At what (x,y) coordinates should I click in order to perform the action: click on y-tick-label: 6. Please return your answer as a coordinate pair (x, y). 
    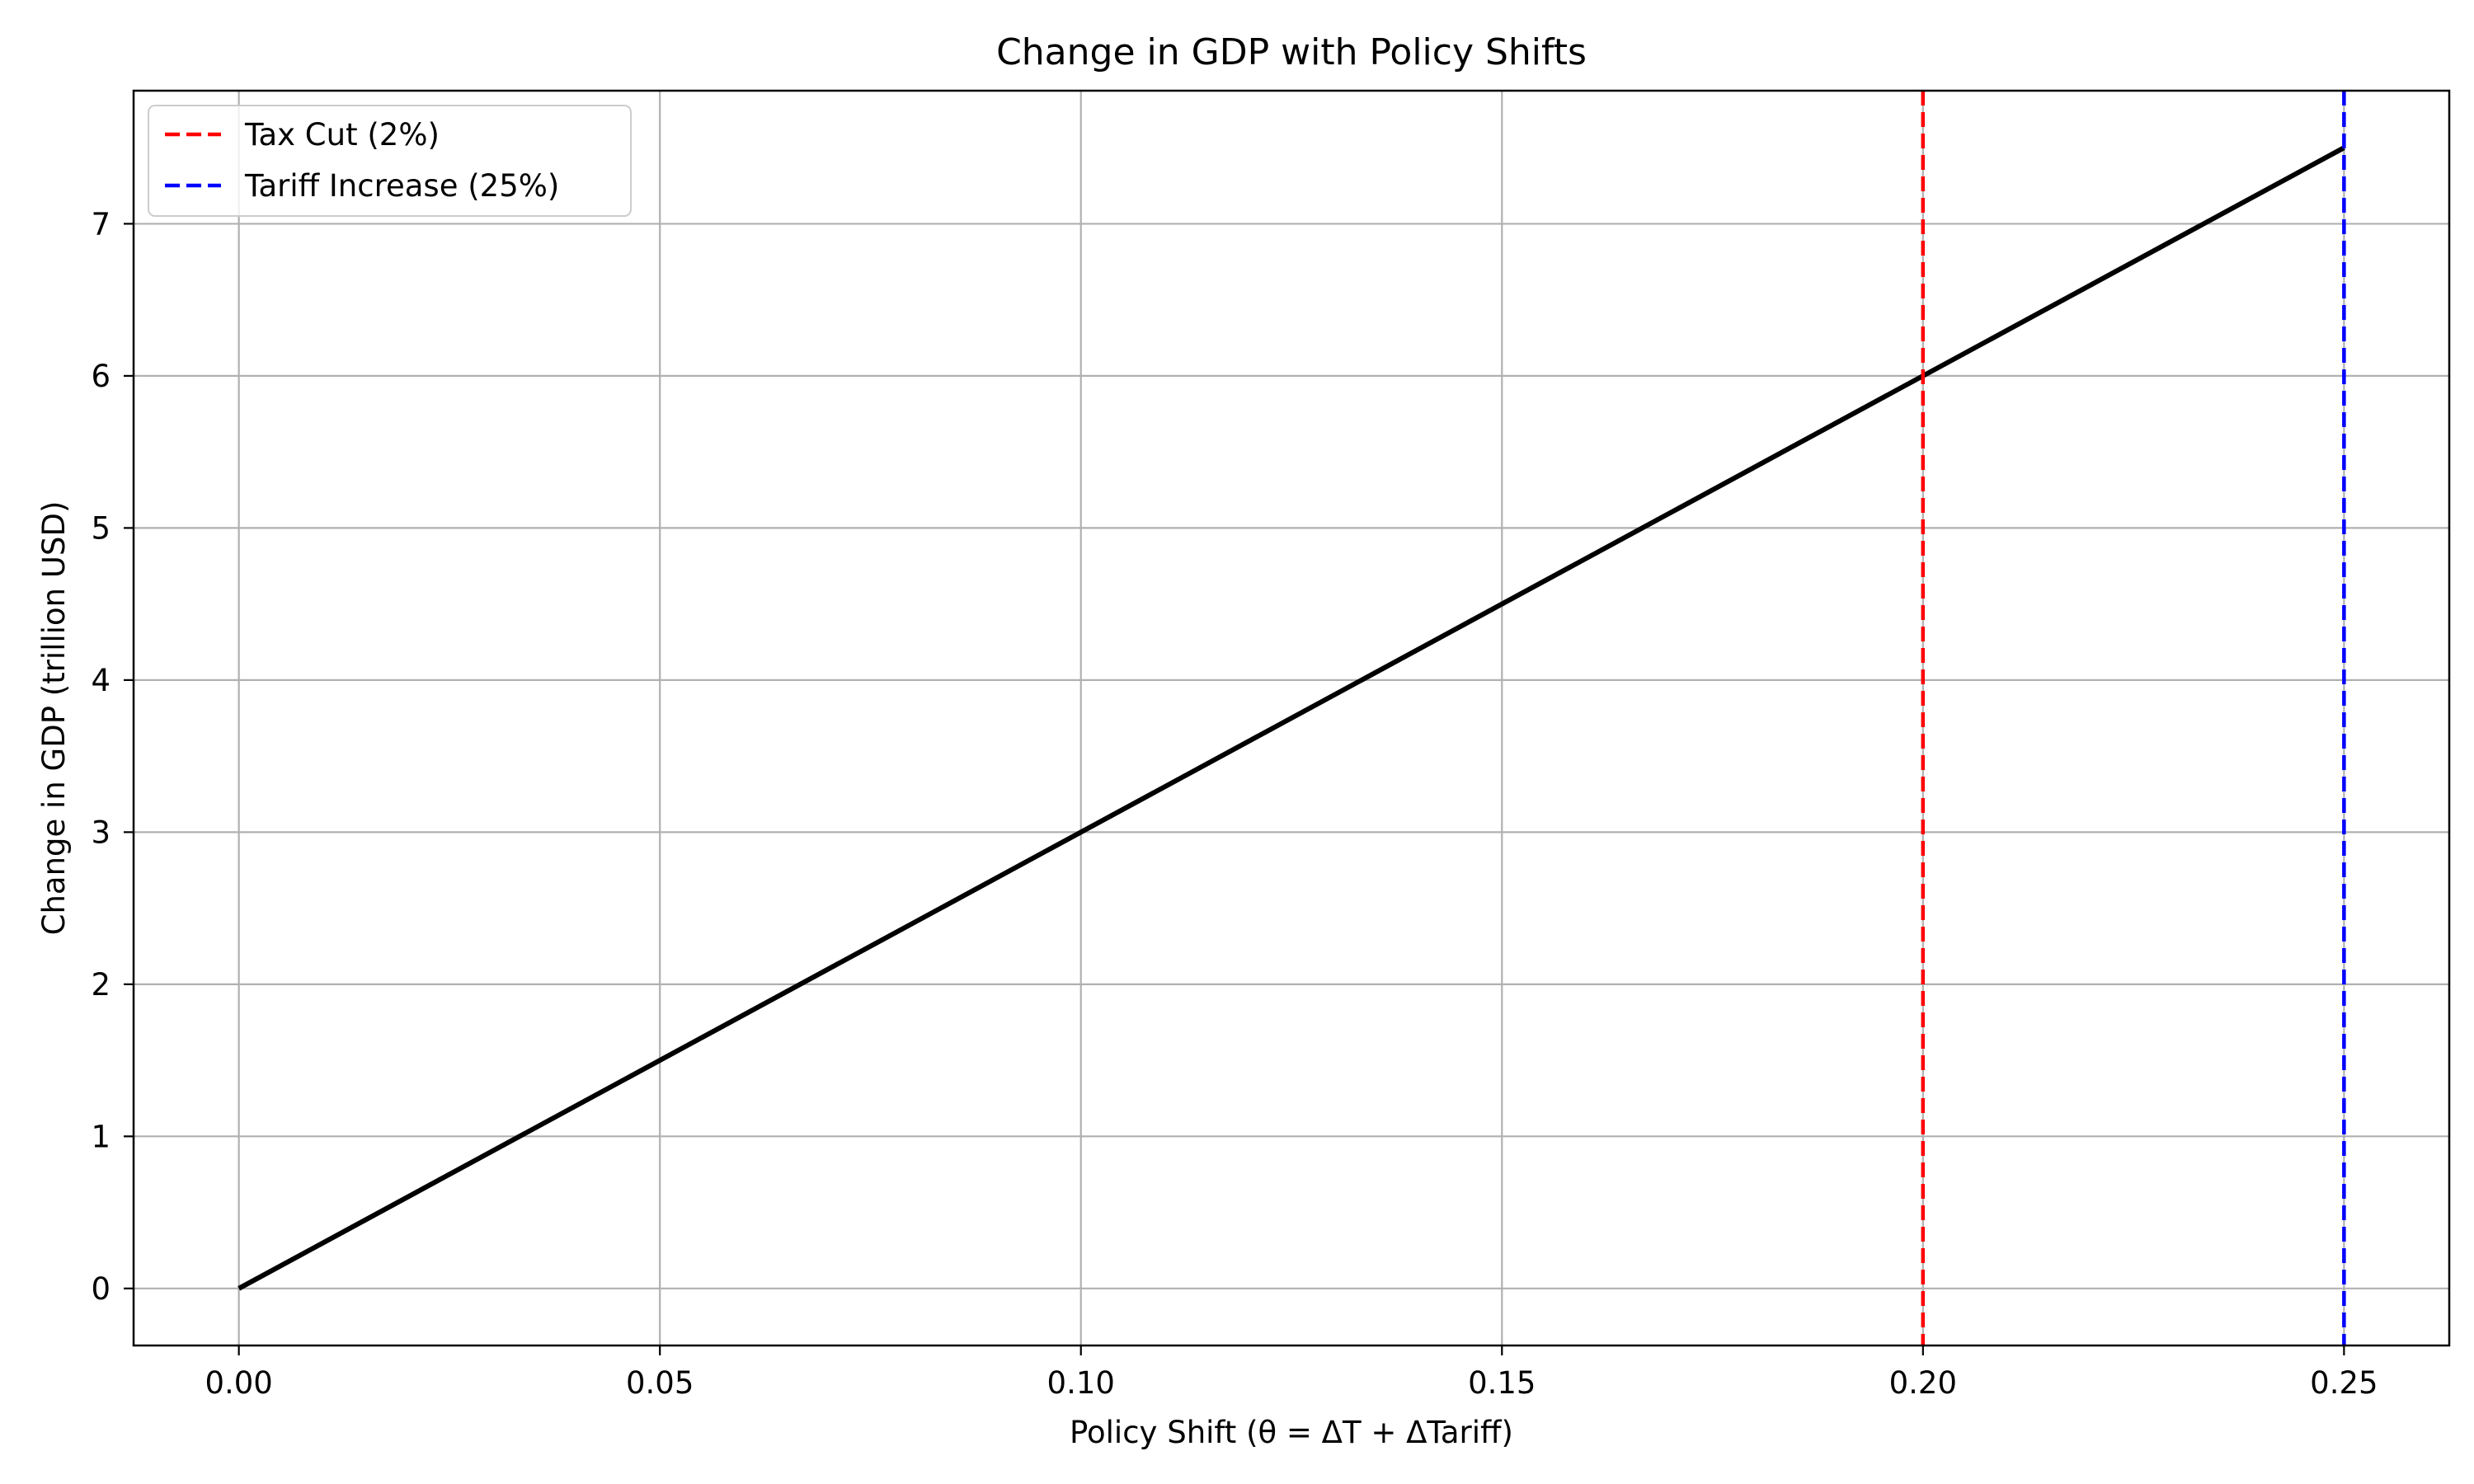
    Looking at the image, I should click on (101, 376).